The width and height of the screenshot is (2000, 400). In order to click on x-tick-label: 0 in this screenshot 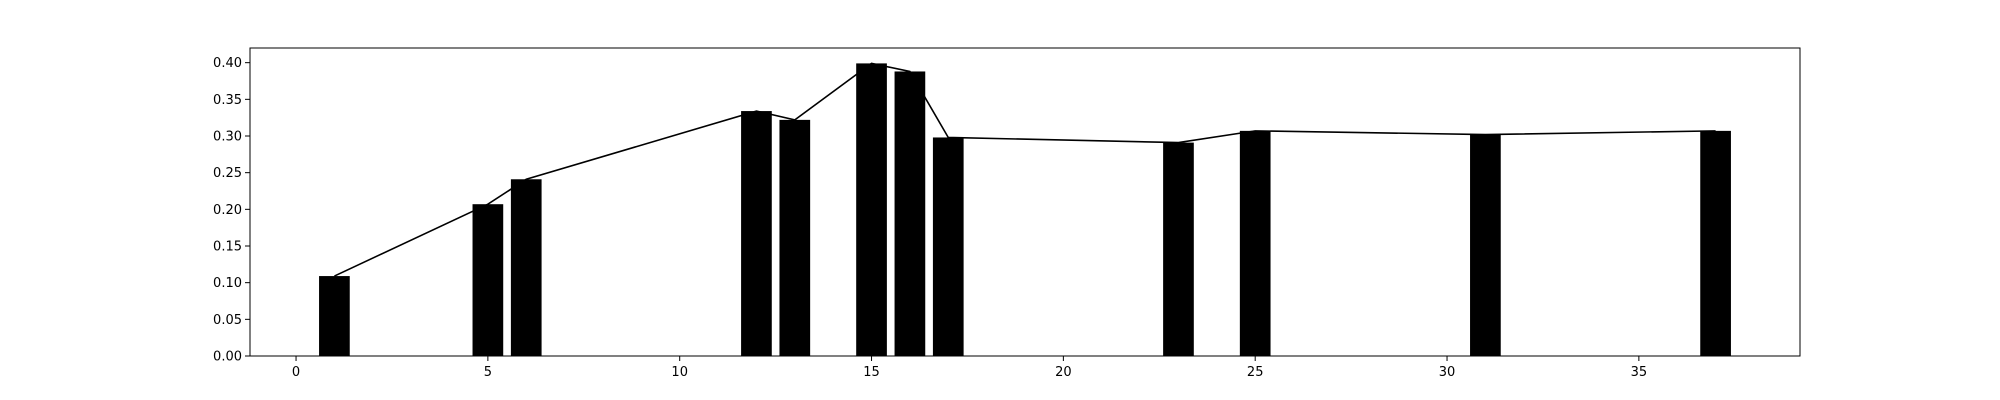, I will do `click(296, 372)`.